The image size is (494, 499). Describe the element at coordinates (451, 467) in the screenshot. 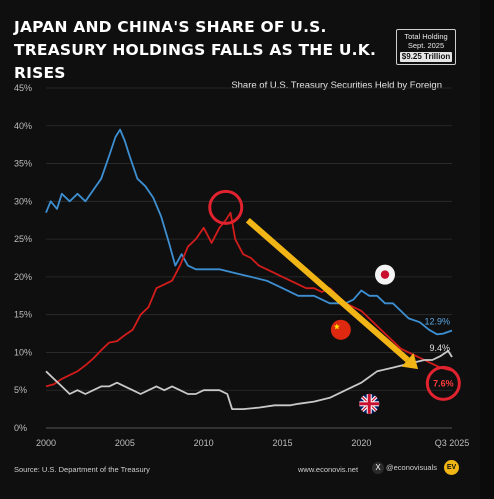

I see `econovis-logo-icon: EV` at that location.